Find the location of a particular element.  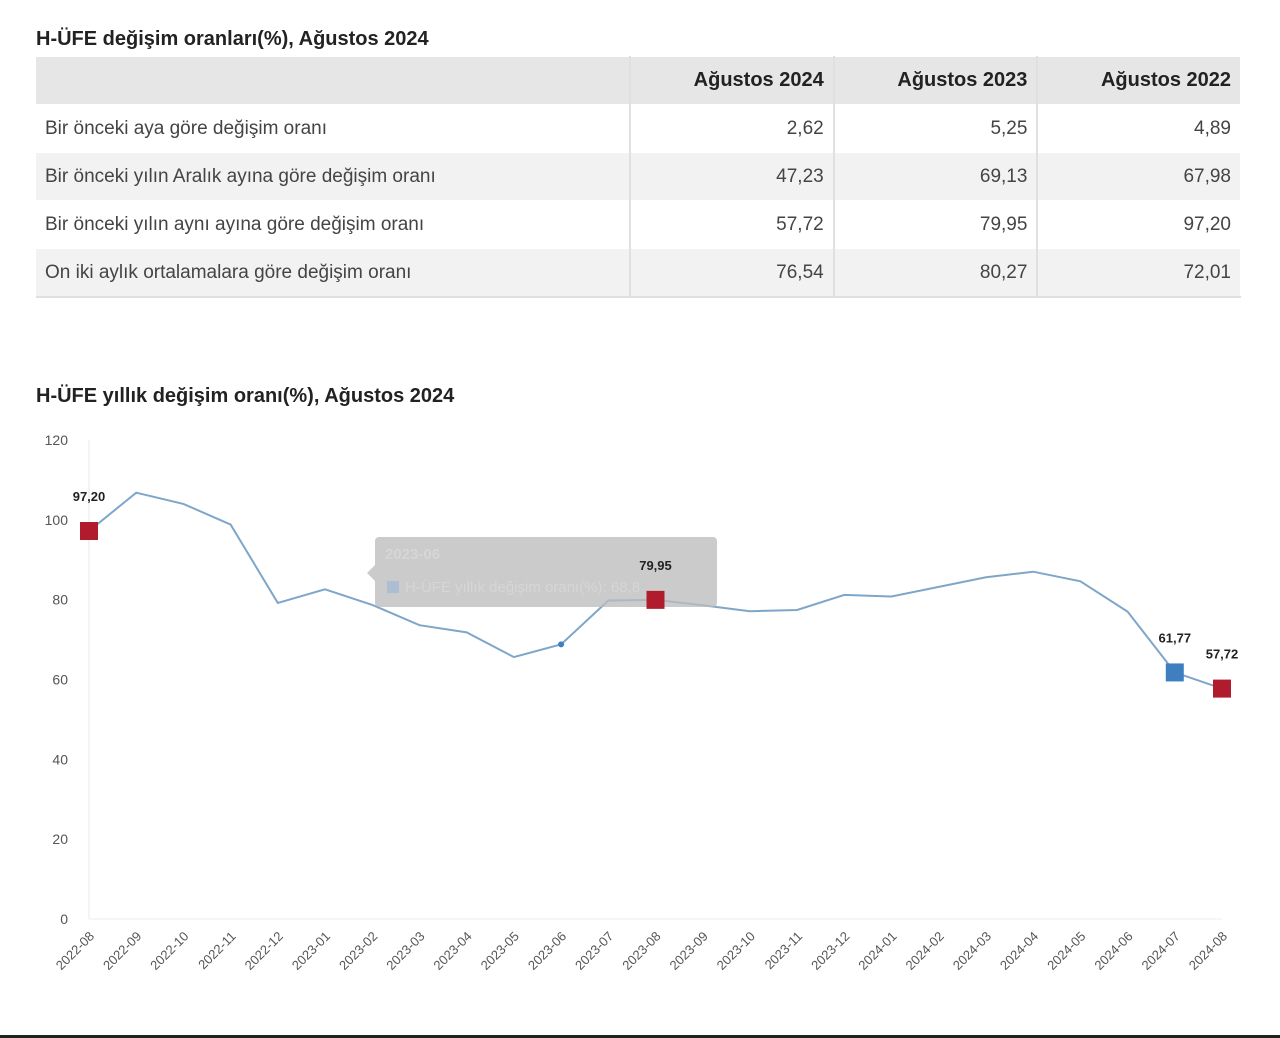

hover-point is located at coordinates (561, 644).